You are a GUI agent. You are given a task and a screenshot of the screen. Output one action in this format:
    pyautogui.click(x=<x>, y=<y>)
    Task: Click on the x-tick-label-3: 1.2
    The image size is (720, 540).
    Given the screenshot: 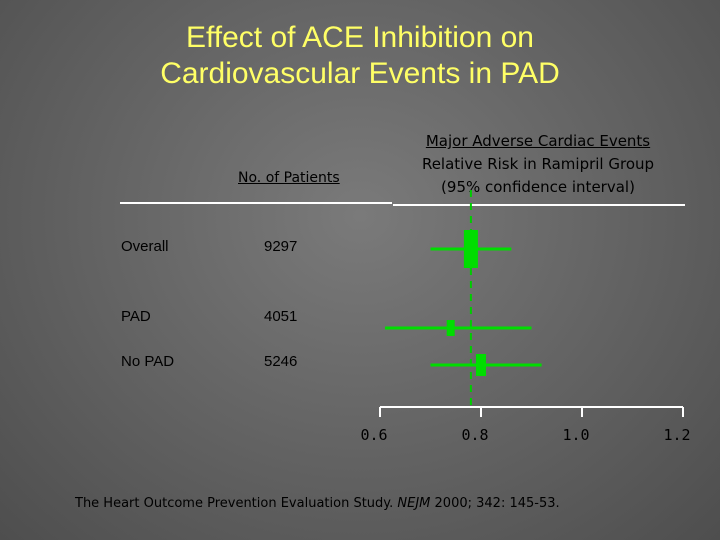 What is the action you would take?
    pyautogui.click(x=676, y=435)
    